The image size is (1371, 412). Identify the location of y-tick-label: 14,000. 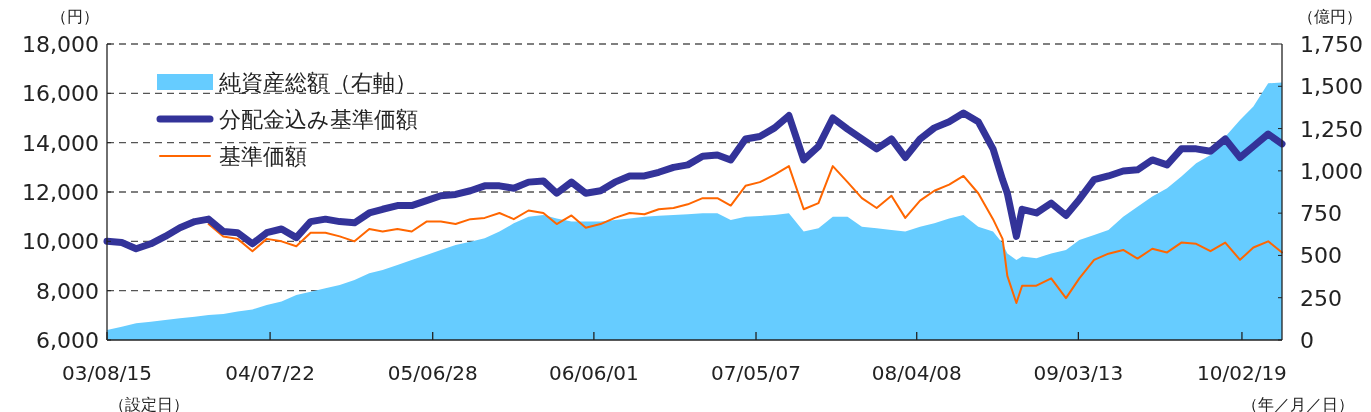
(60, 143).